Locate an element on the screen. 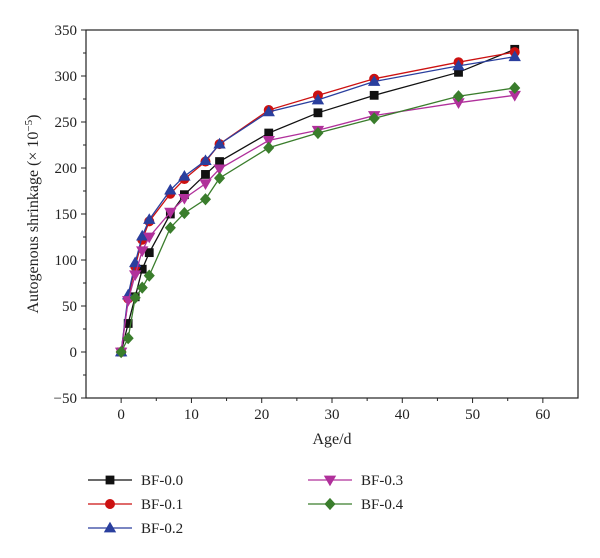 The width and height of the screenshot is (600, 558). y-tick-label: 150 is located at coordinates (66, 215).